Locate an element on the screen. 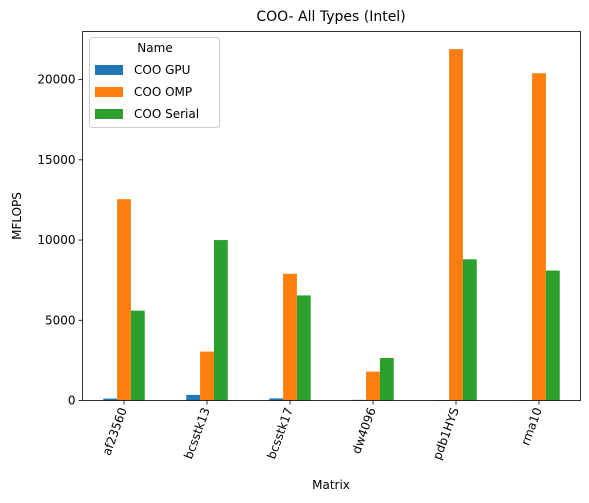  legend-label: COO Serial is located at coordinates (166, 114).